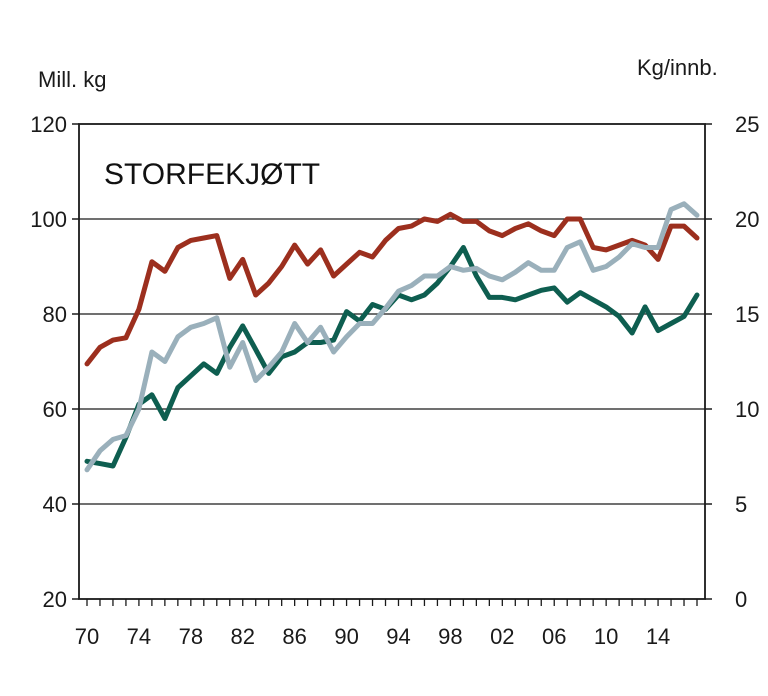 This screenshot has width=768, height=696. I want to click on right-y-tick-label: 0, so click(741, 599).